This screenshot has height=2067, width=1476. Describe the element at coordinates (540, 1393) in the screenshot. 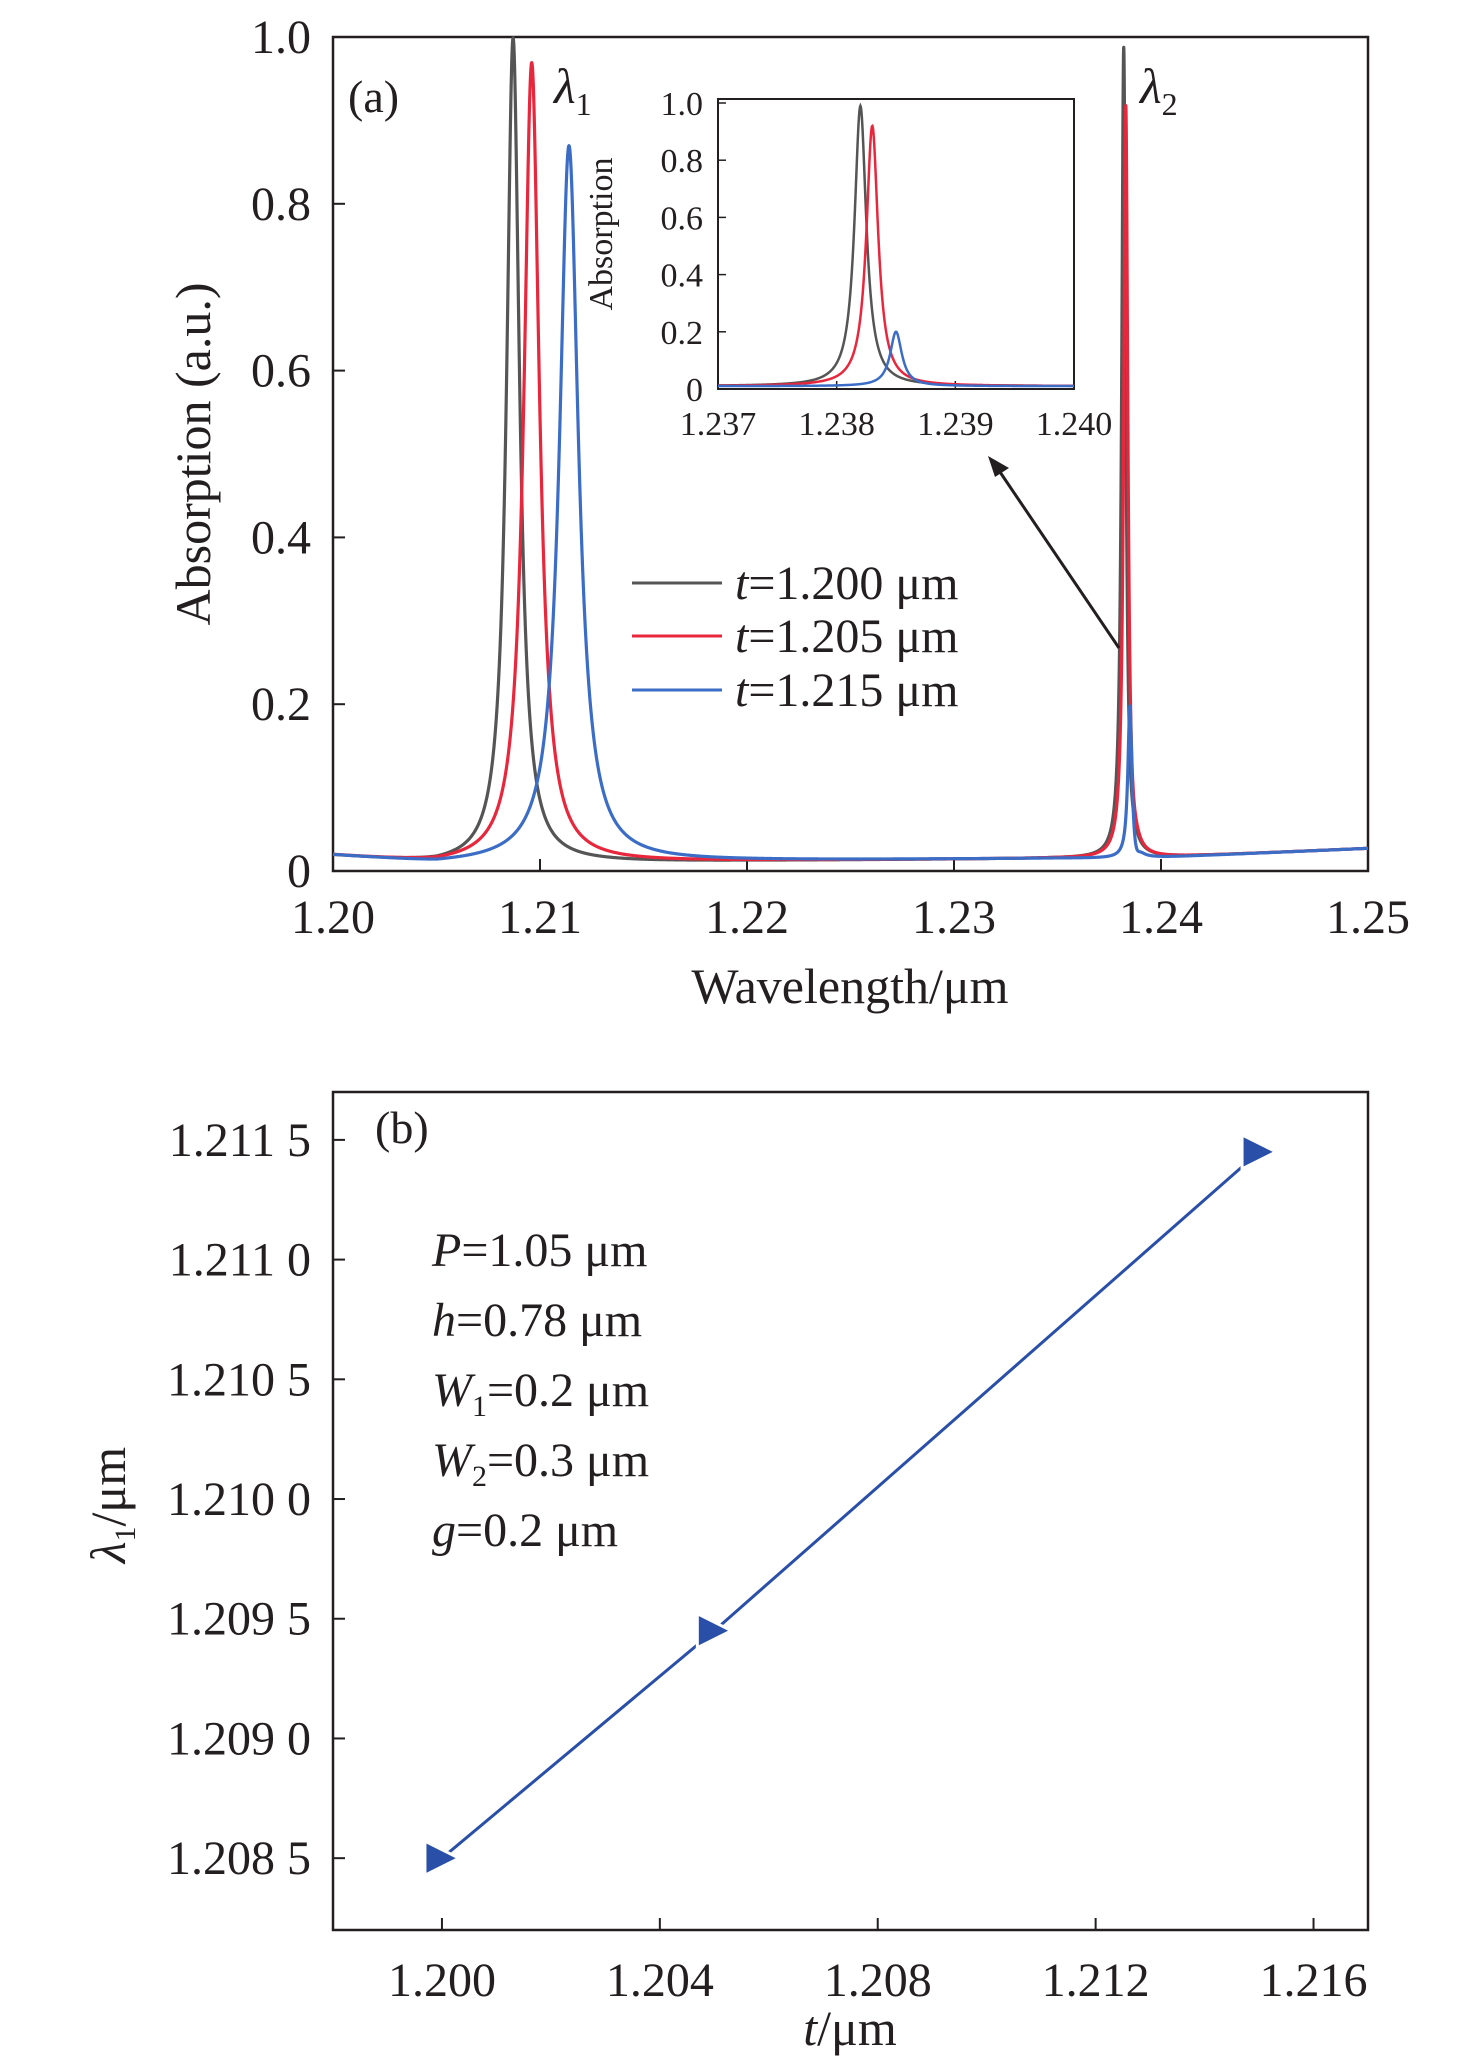

I see `parameter-text: W1=0.2 μm` at that location.